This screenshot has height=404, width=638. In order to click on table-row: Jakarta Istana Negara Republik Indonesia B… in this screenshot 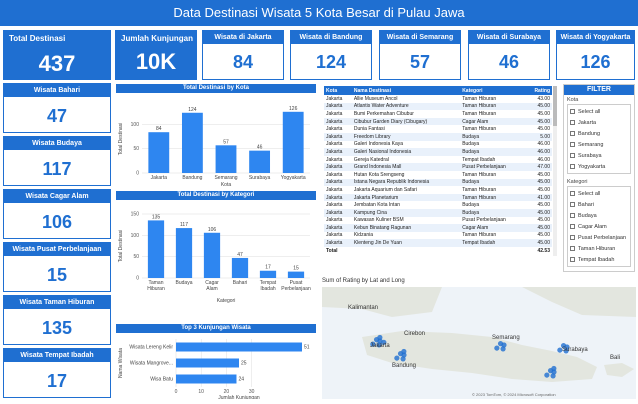, I will do `click(438, 182)`.